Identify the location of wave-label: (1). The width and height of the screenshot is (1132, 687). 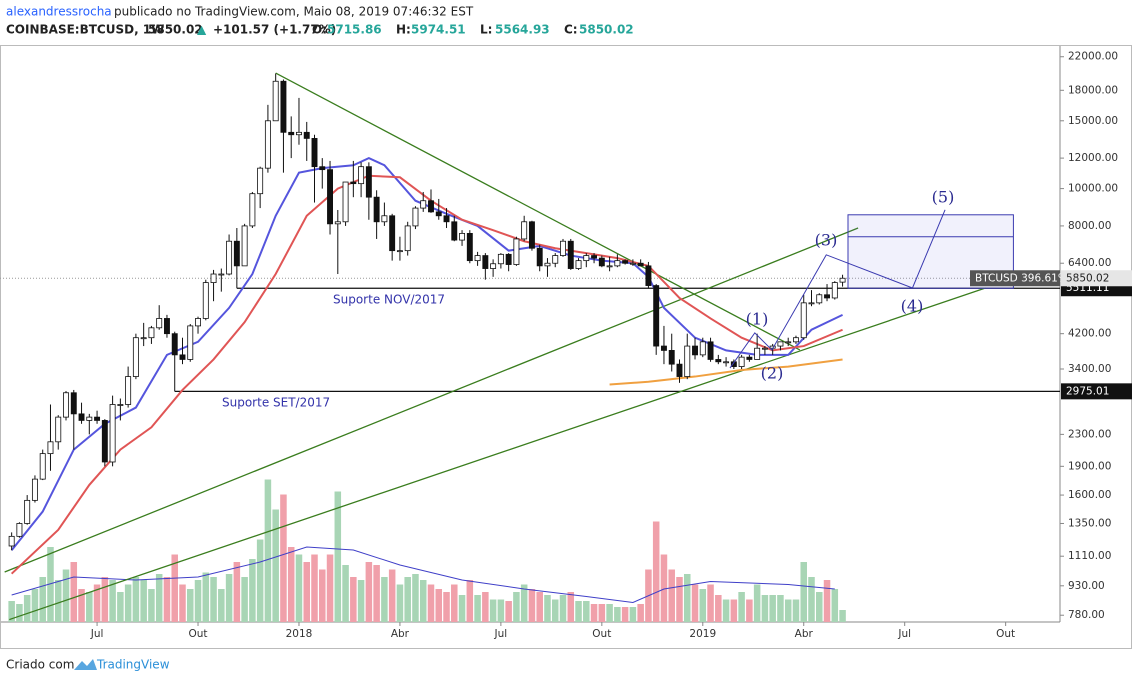
(757, 319).